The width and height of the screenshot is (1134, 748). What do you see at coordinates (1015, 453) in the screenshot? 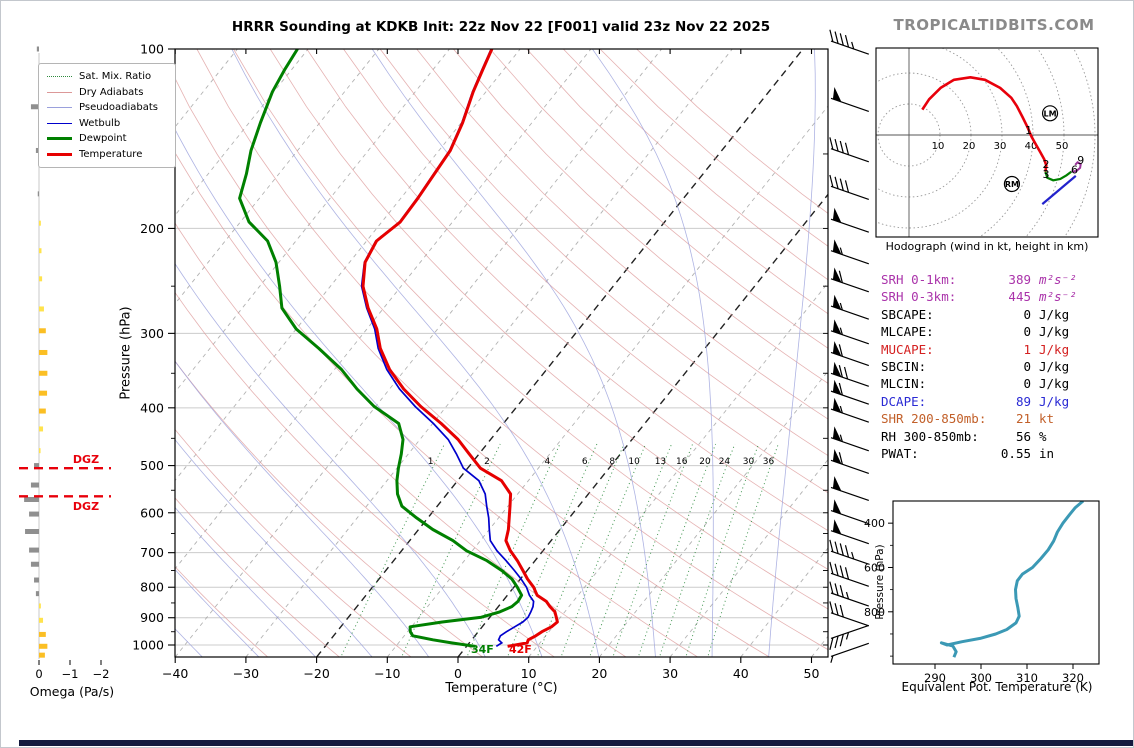
I see `index-value: 0.55` at bounding box center [1015, 453].